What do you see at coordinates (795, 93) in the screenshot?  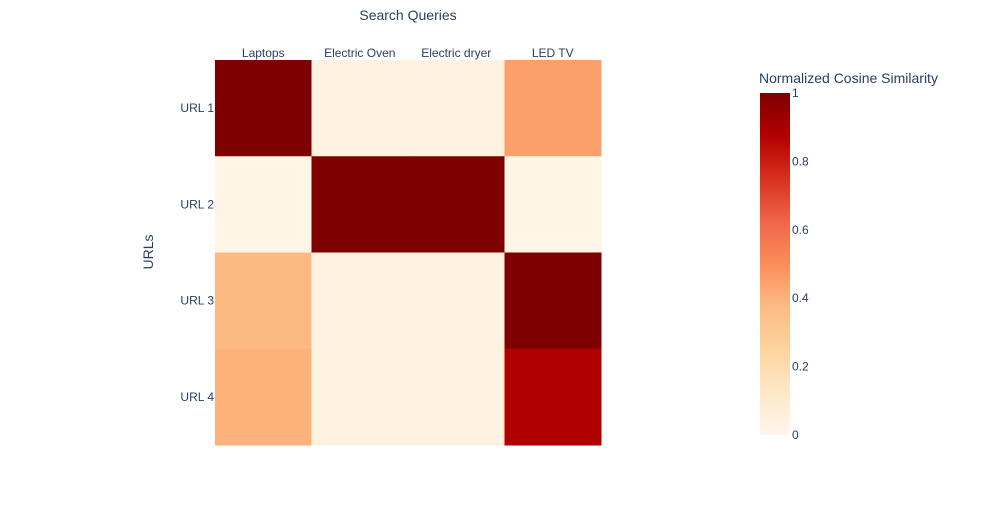 I see `colorbar-tick-label: 1` at bounding box center [795, 93].